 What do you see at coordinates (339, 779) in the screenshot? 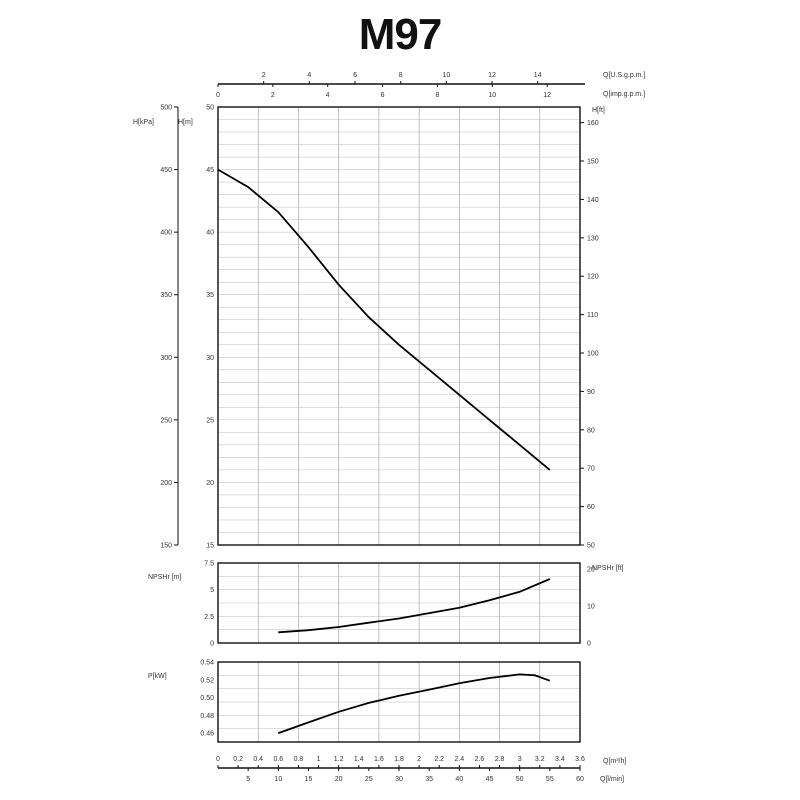
I see `q-lmin-tick-label: 20` at bounding box center [339, 779].